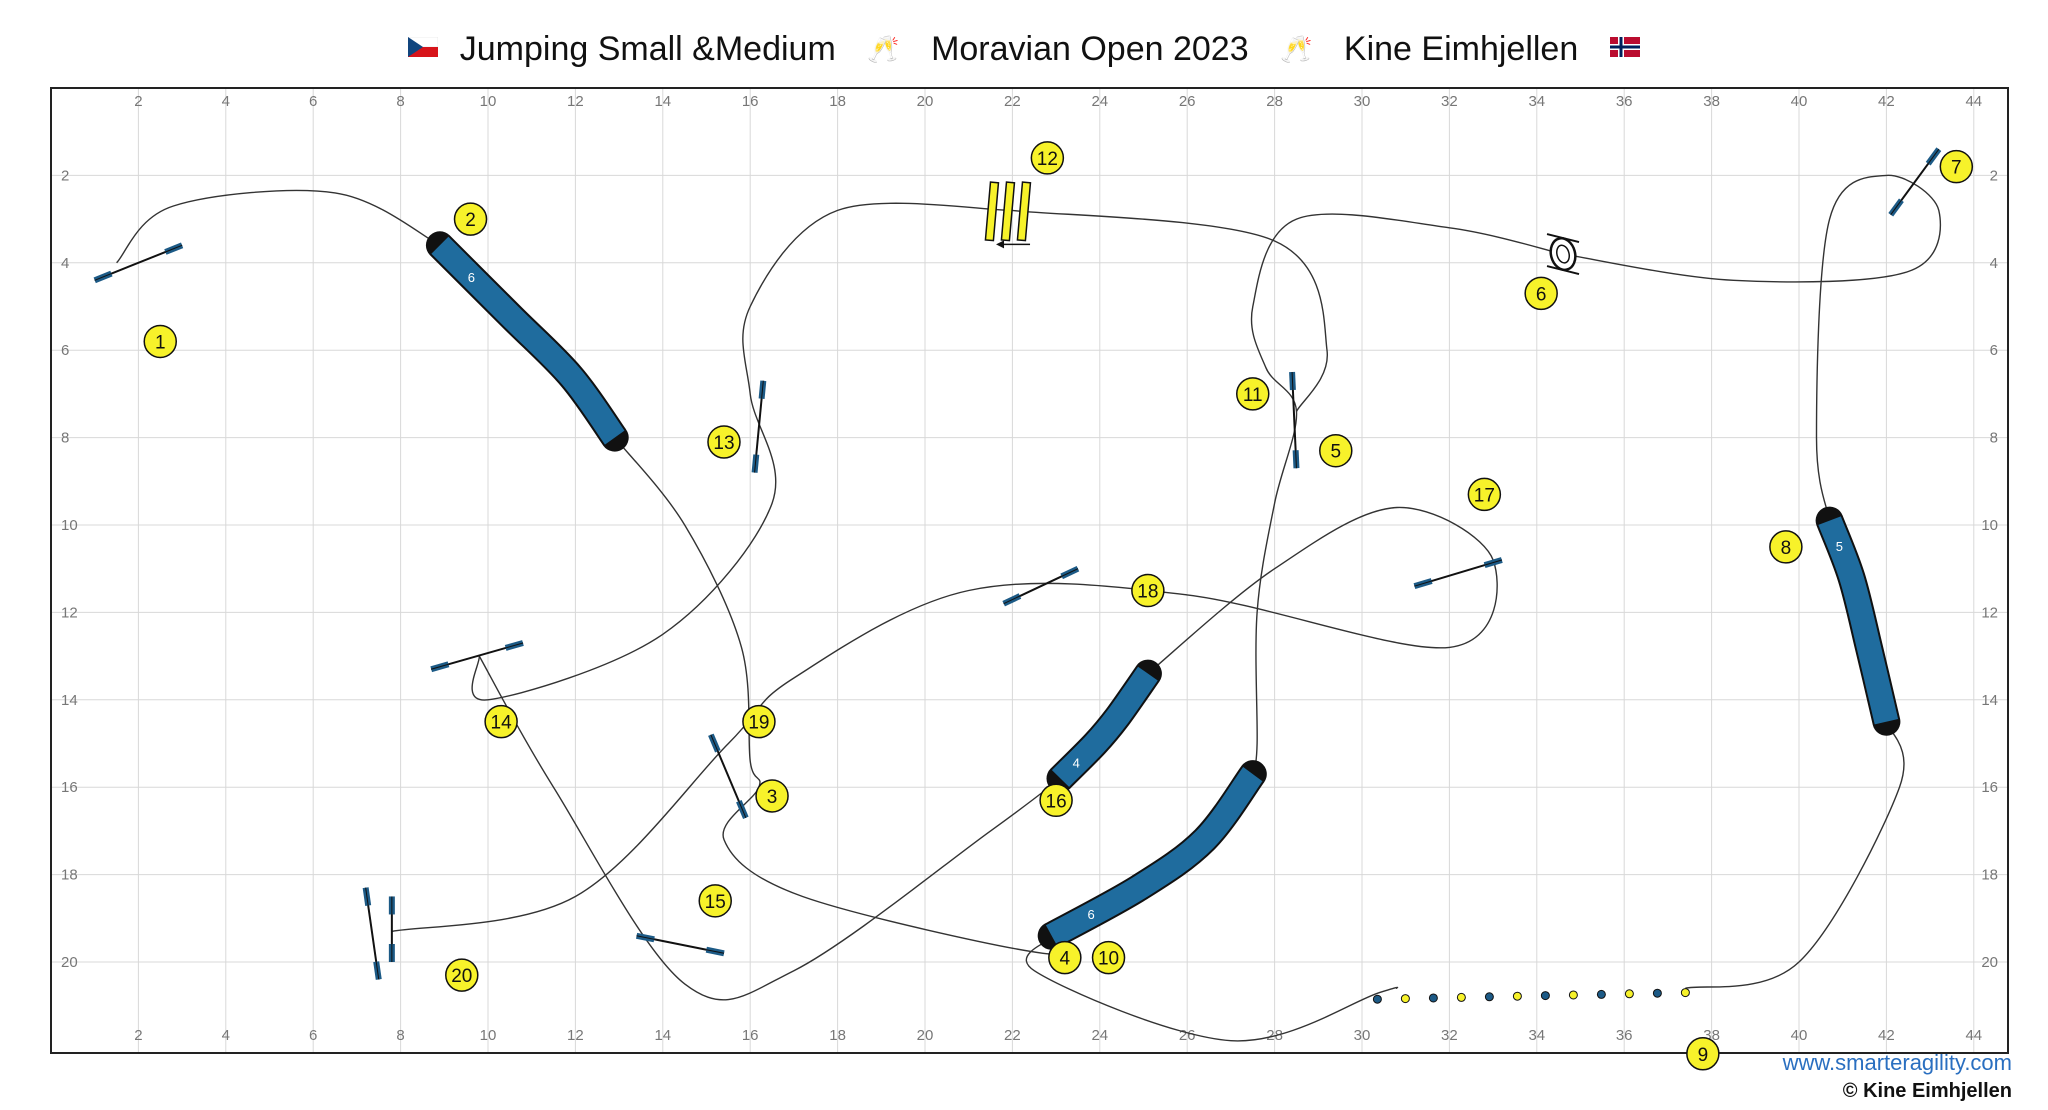  I want to click on title-part-designer: Kine Eimhjellen, so click(1461, 49).